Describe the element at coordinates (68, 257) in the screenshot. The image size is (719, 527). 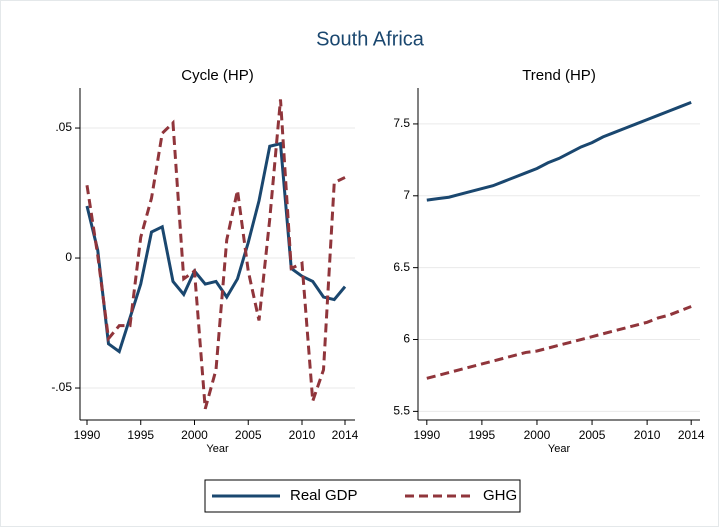
I see `y-tick-label: 0` at that location.